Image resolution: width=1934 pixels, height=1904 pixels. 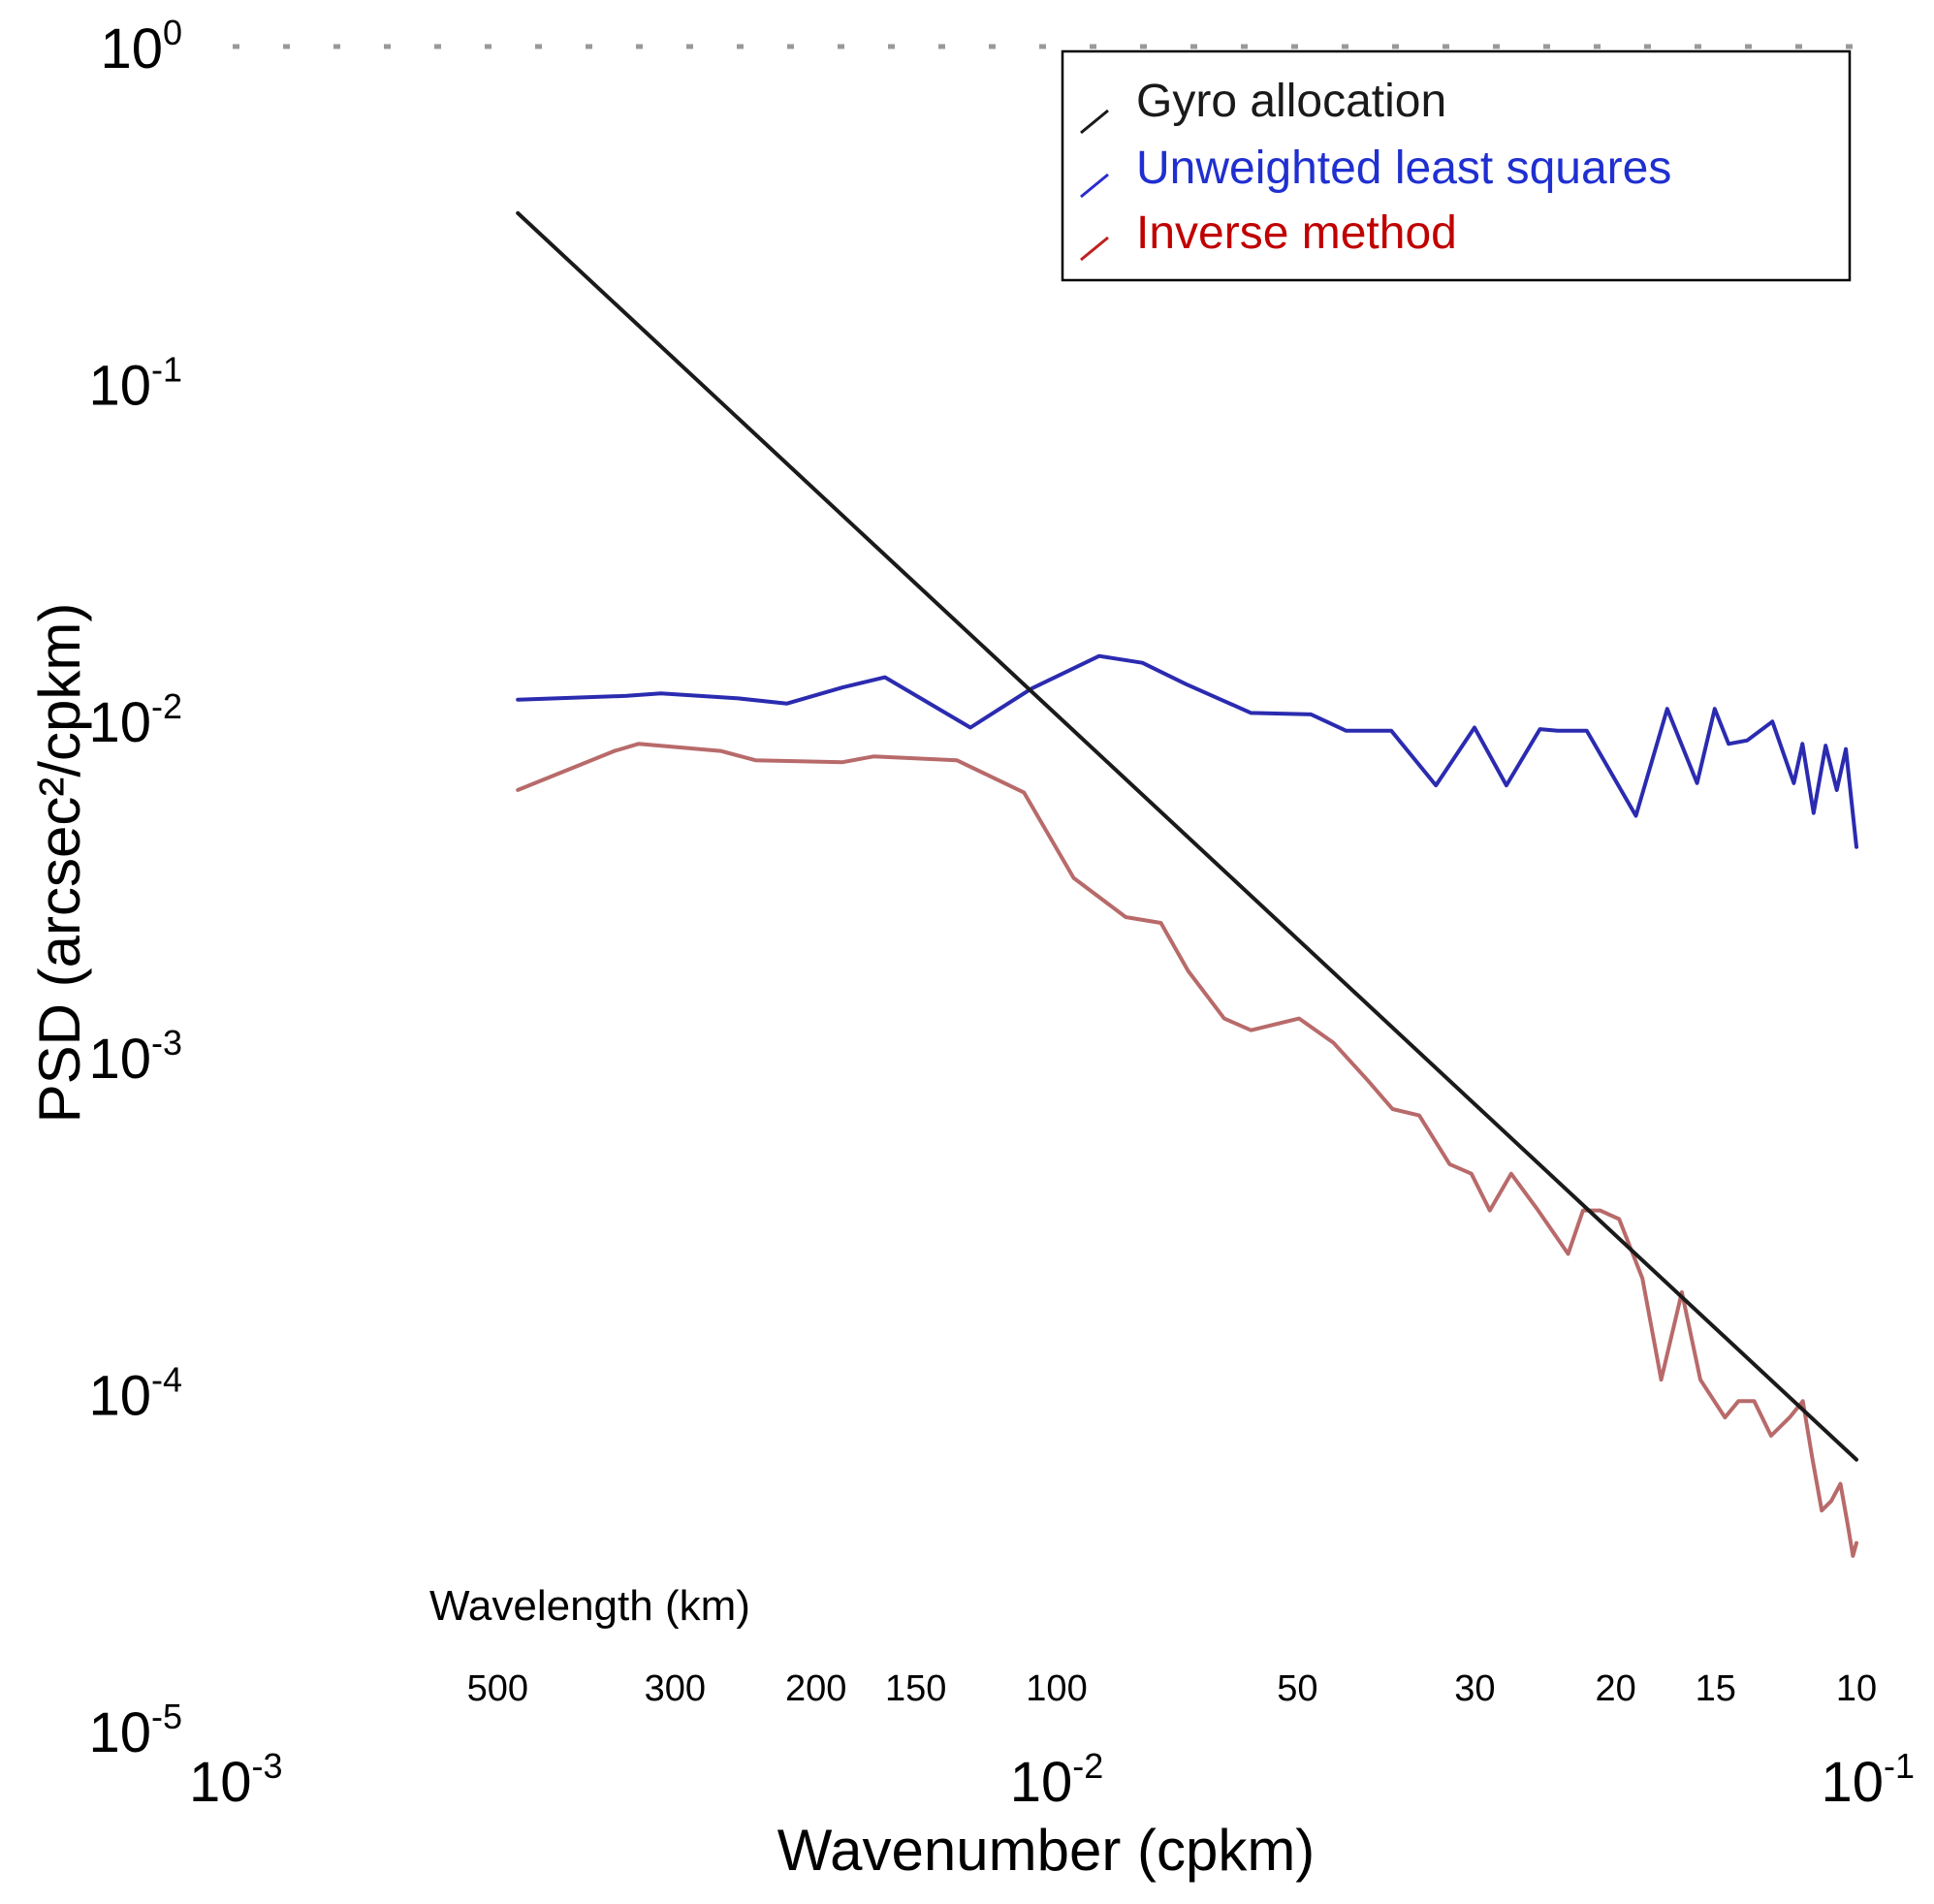 What do you see at coordinates (135, 1057) in the screenshot?
I see `y-tick-label: 10⁻³` at bounding box center [135, 1057].